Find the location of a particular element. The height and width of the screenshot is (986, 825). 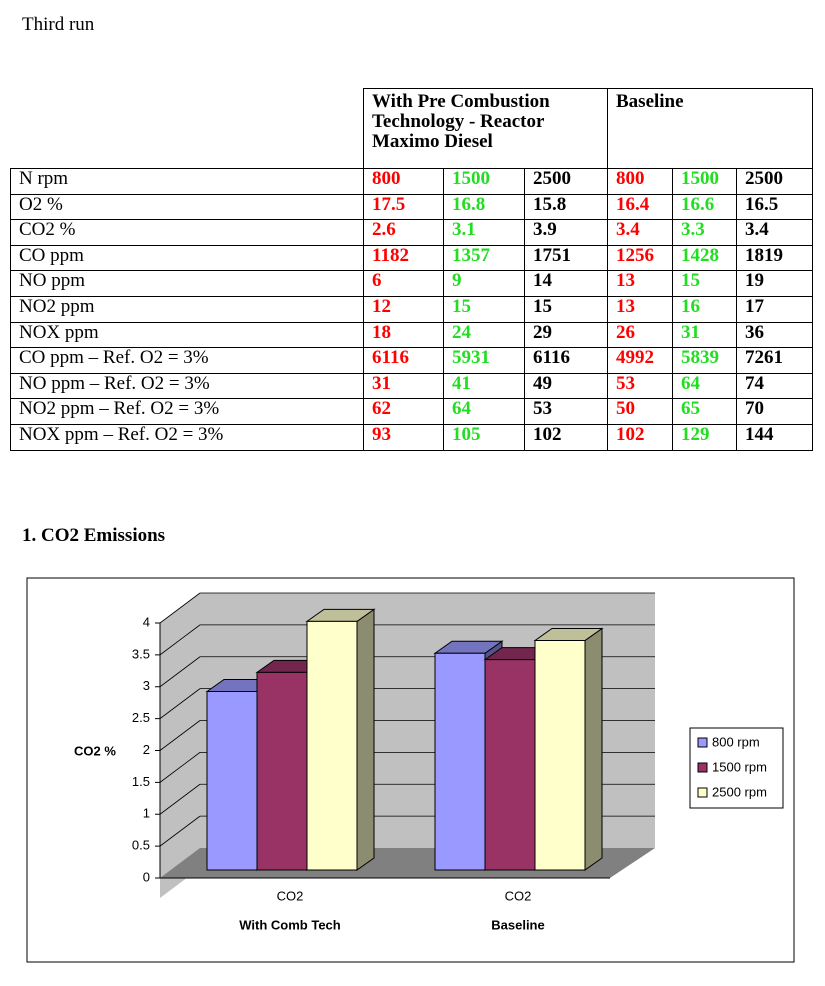

cell: 1500 is located at coordinates (704, 181).